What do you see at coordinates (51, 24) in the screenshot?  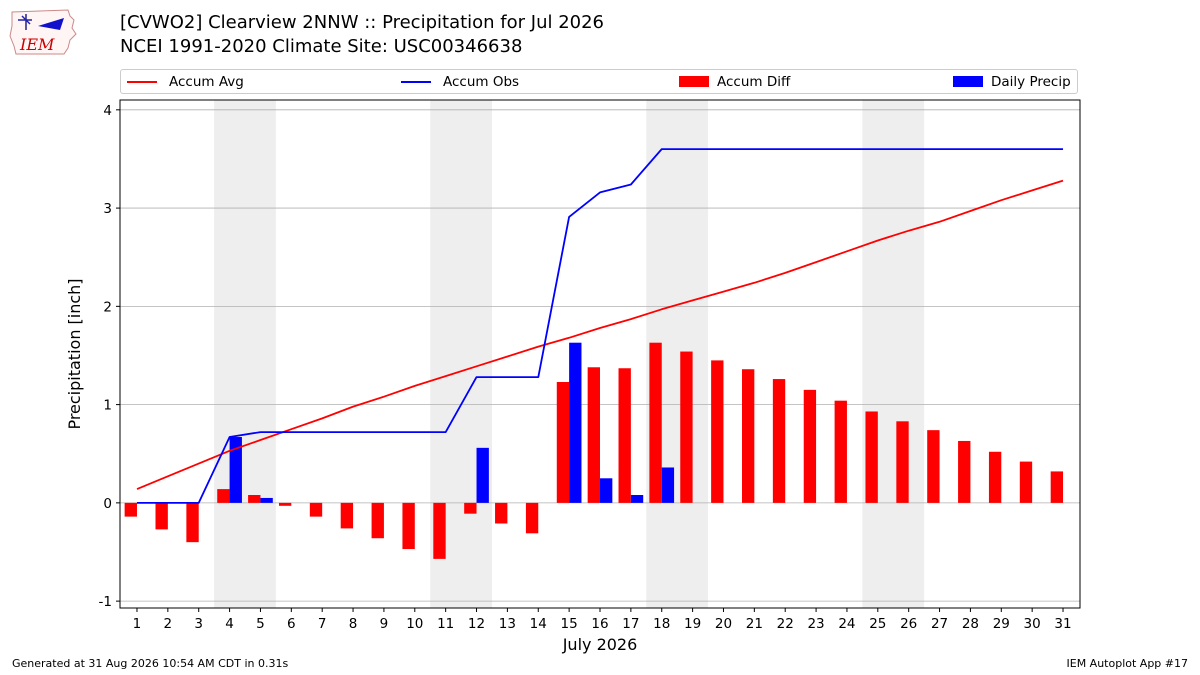 I see `wind-sock-icon` at bounding box center [51, 24].